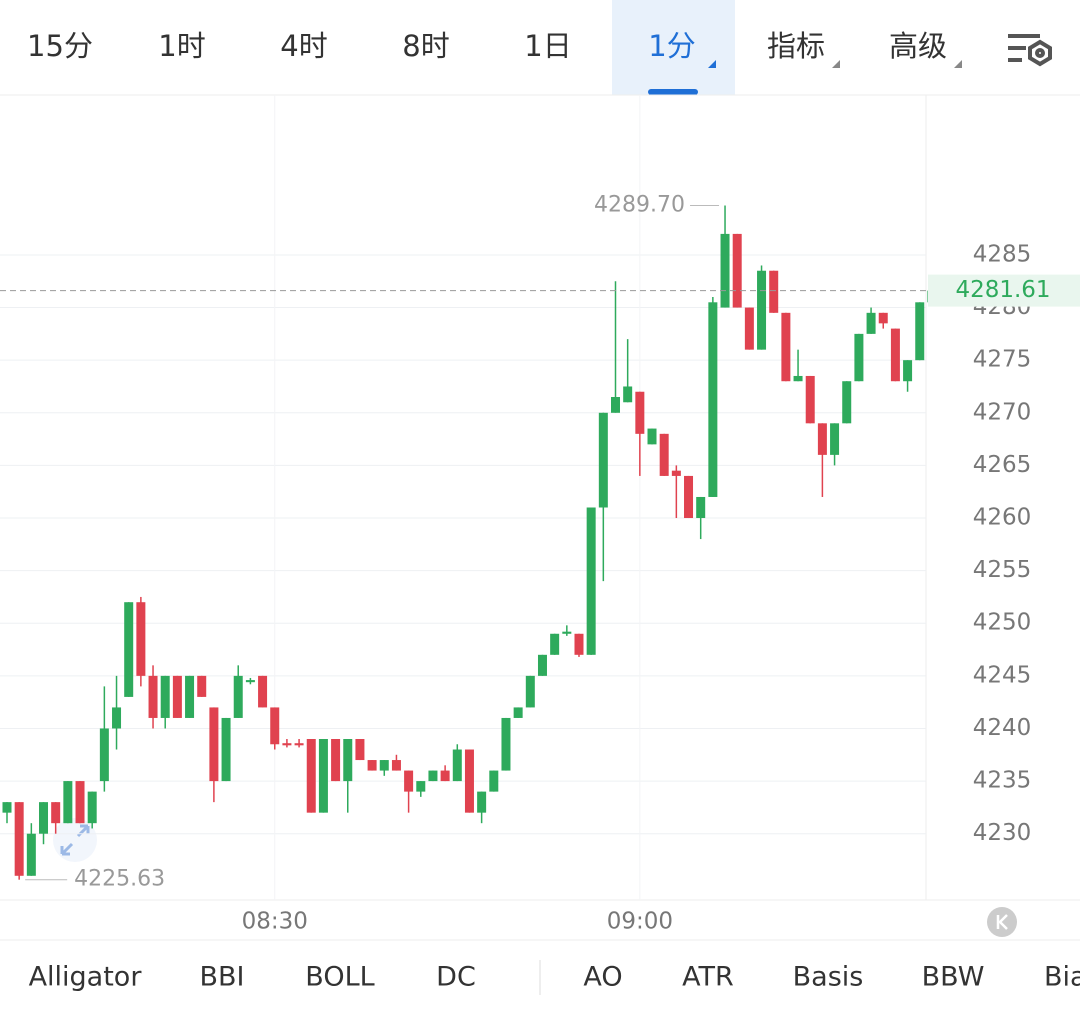 This screenshot has height=1021, width=1080. I want to click on y-tick-label: 4260, so click(1002, 518).